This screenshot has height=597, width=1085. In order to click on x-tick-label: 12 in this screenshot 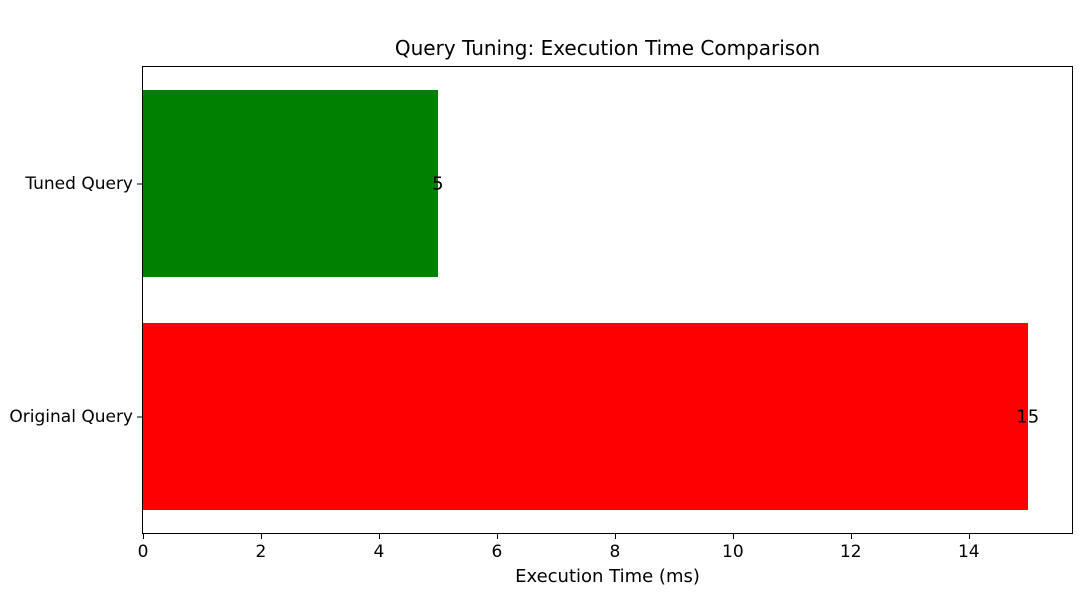, I will do `click(850, 552)`.